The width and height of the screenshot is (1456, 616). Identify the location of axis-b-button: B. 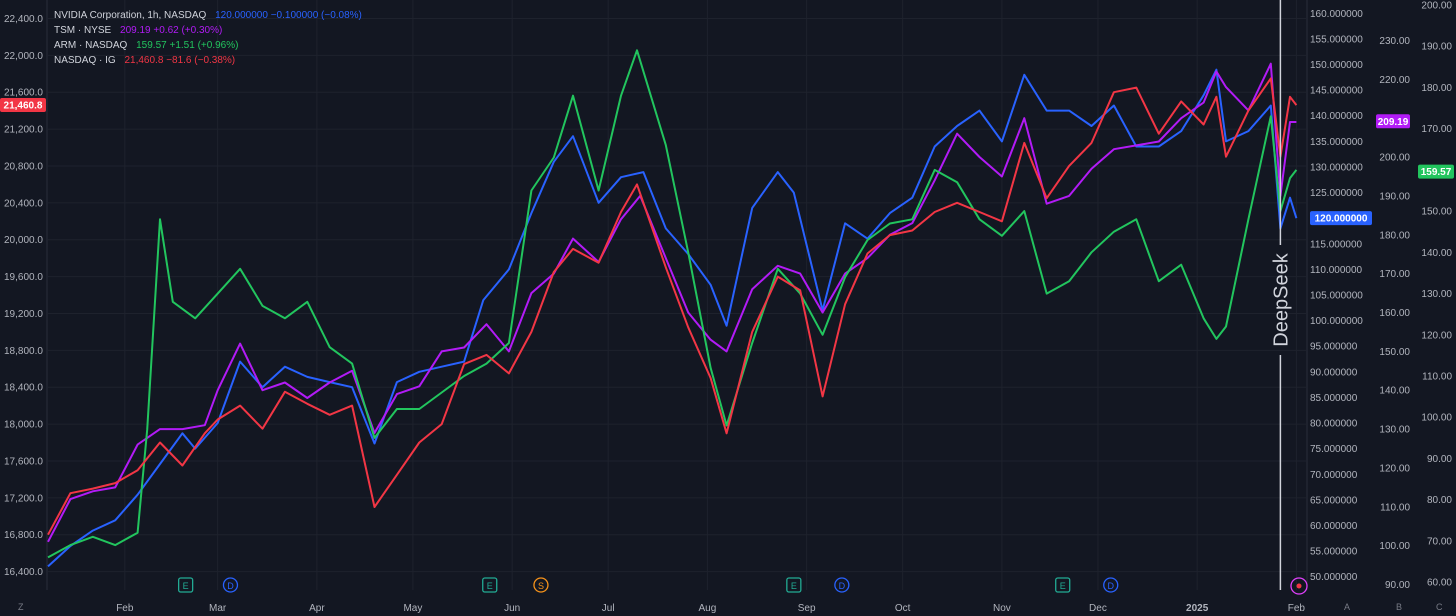
(1399, 607).